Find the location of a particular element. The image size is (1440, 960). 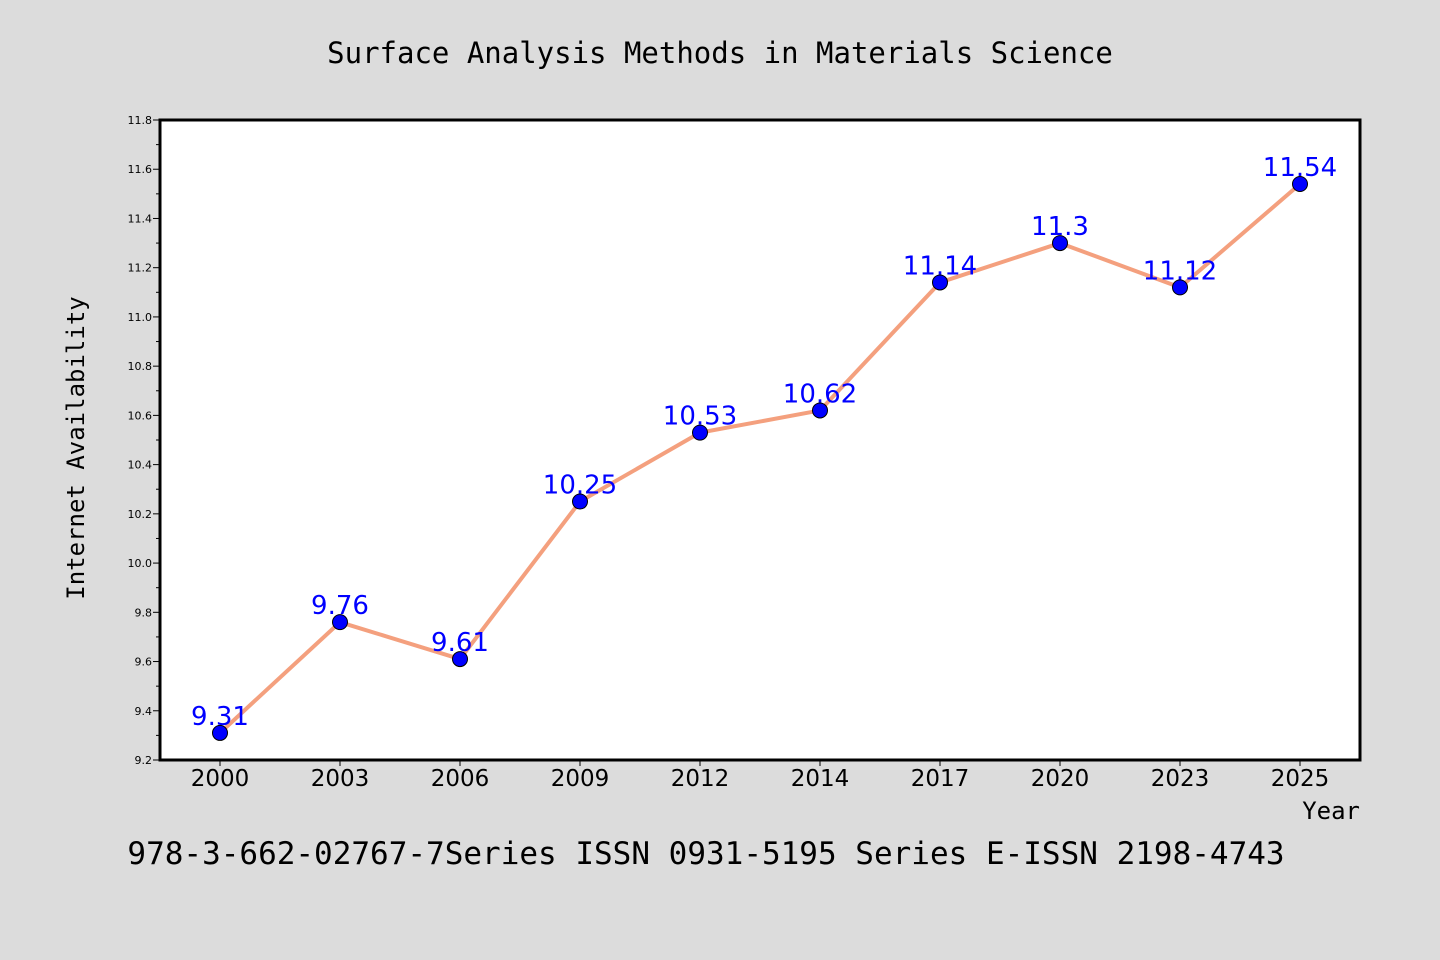

y-tick-label: 10.0 is located at coordinates (140, 563).